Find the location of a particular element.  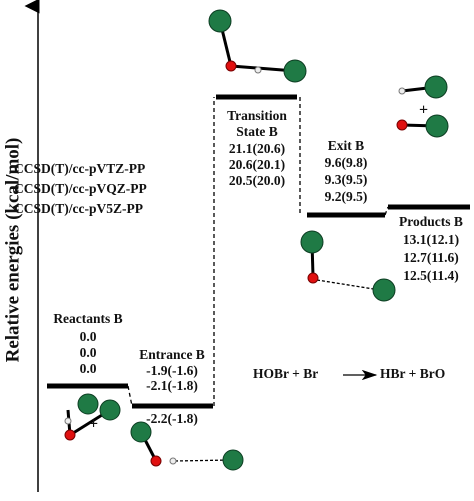

energy: 20.5(20.0) is located at coordinates (257, 180).